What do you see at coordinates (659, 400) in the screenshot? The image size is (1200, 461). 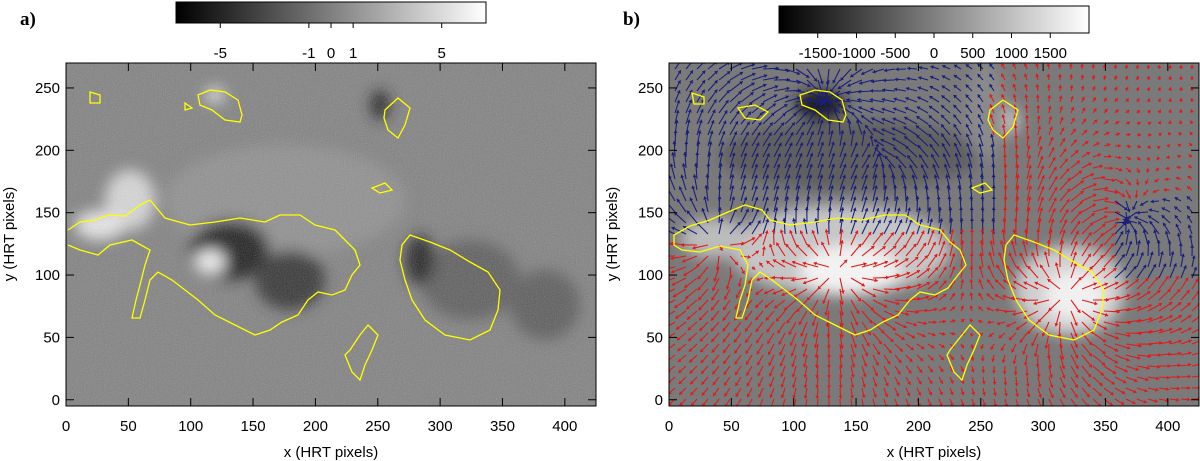 I see `y-tick-label: 0` at bounding box center [659, 400].